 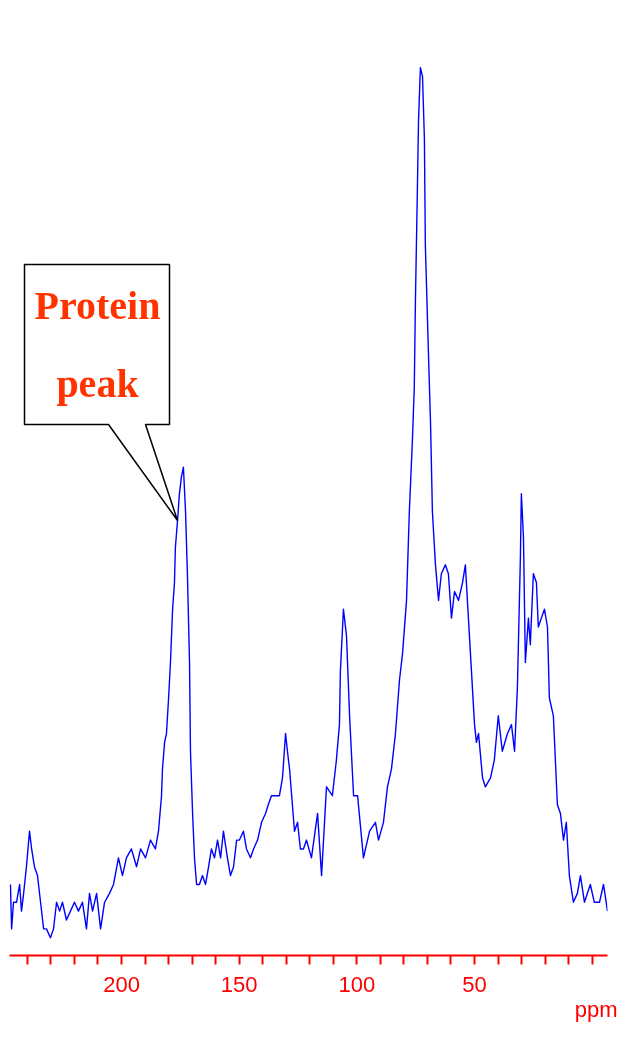 What do you see at coordinates (121, 984) in the screenshot?
I see `x-tick-label: 200` at bounding box center [121, 984].